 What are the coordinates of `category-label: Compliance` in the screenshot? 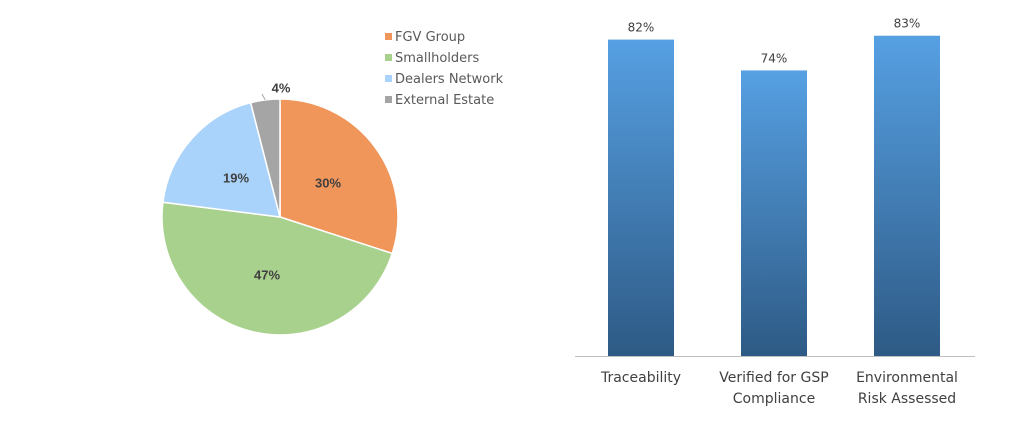 It's located at (774, 399).